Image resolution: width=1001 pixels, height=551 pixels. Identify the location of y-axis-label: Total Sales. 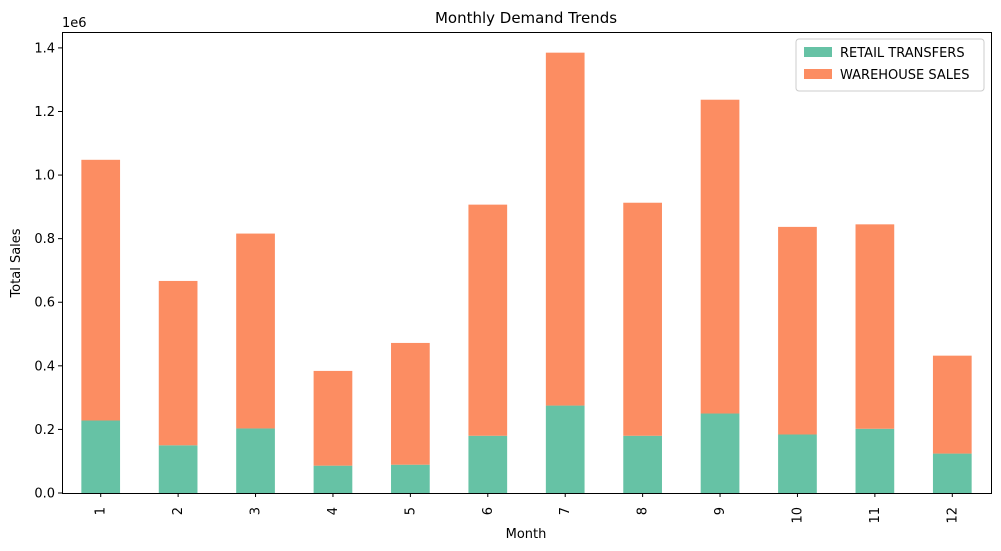
(16, 263).